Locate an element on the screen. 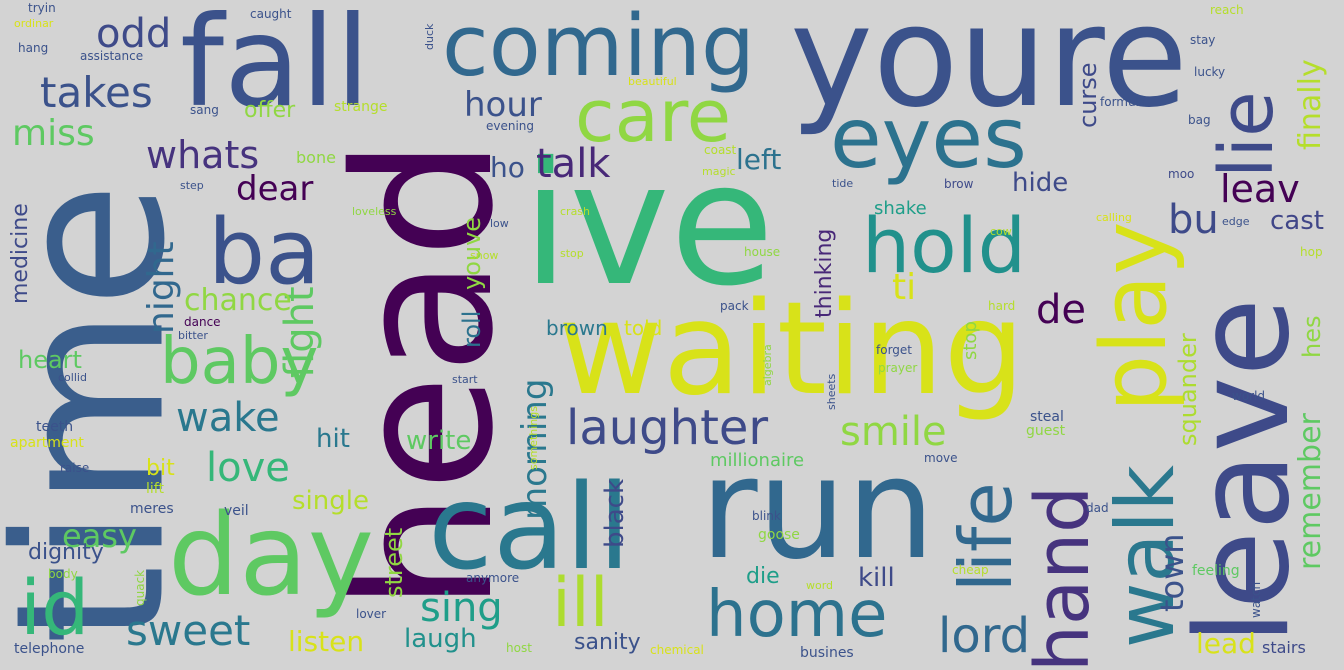  word-told: told is located at coordinates (643, 328).